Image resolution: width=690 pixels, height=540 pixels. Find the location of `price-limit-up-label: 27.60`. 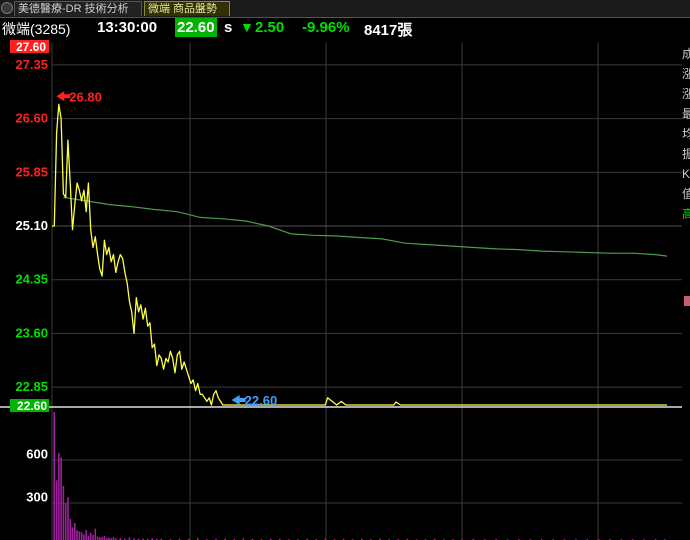

price-limit-up-label: 27.60 is located at coordinates (31, 47).